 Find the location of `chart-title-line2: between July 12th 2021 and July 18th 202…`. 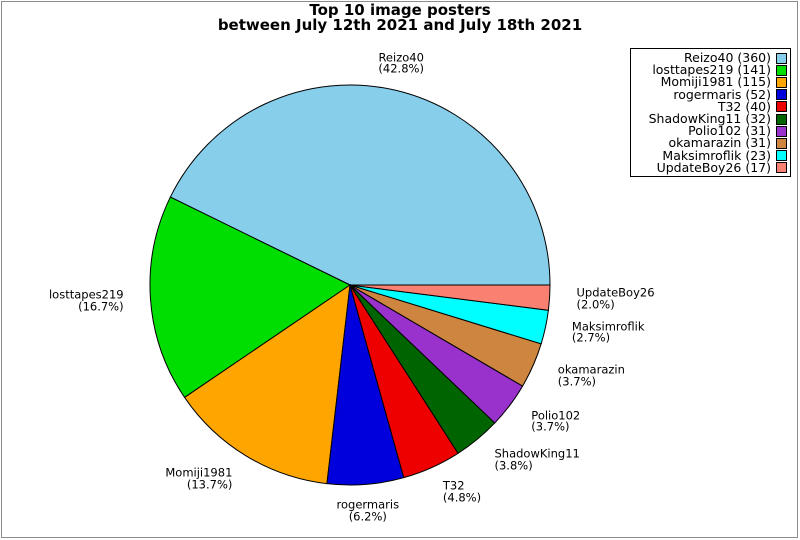

chart-title-line2: between July 12th 2021 and July 18th 202… is located at coordinates (400, 24).